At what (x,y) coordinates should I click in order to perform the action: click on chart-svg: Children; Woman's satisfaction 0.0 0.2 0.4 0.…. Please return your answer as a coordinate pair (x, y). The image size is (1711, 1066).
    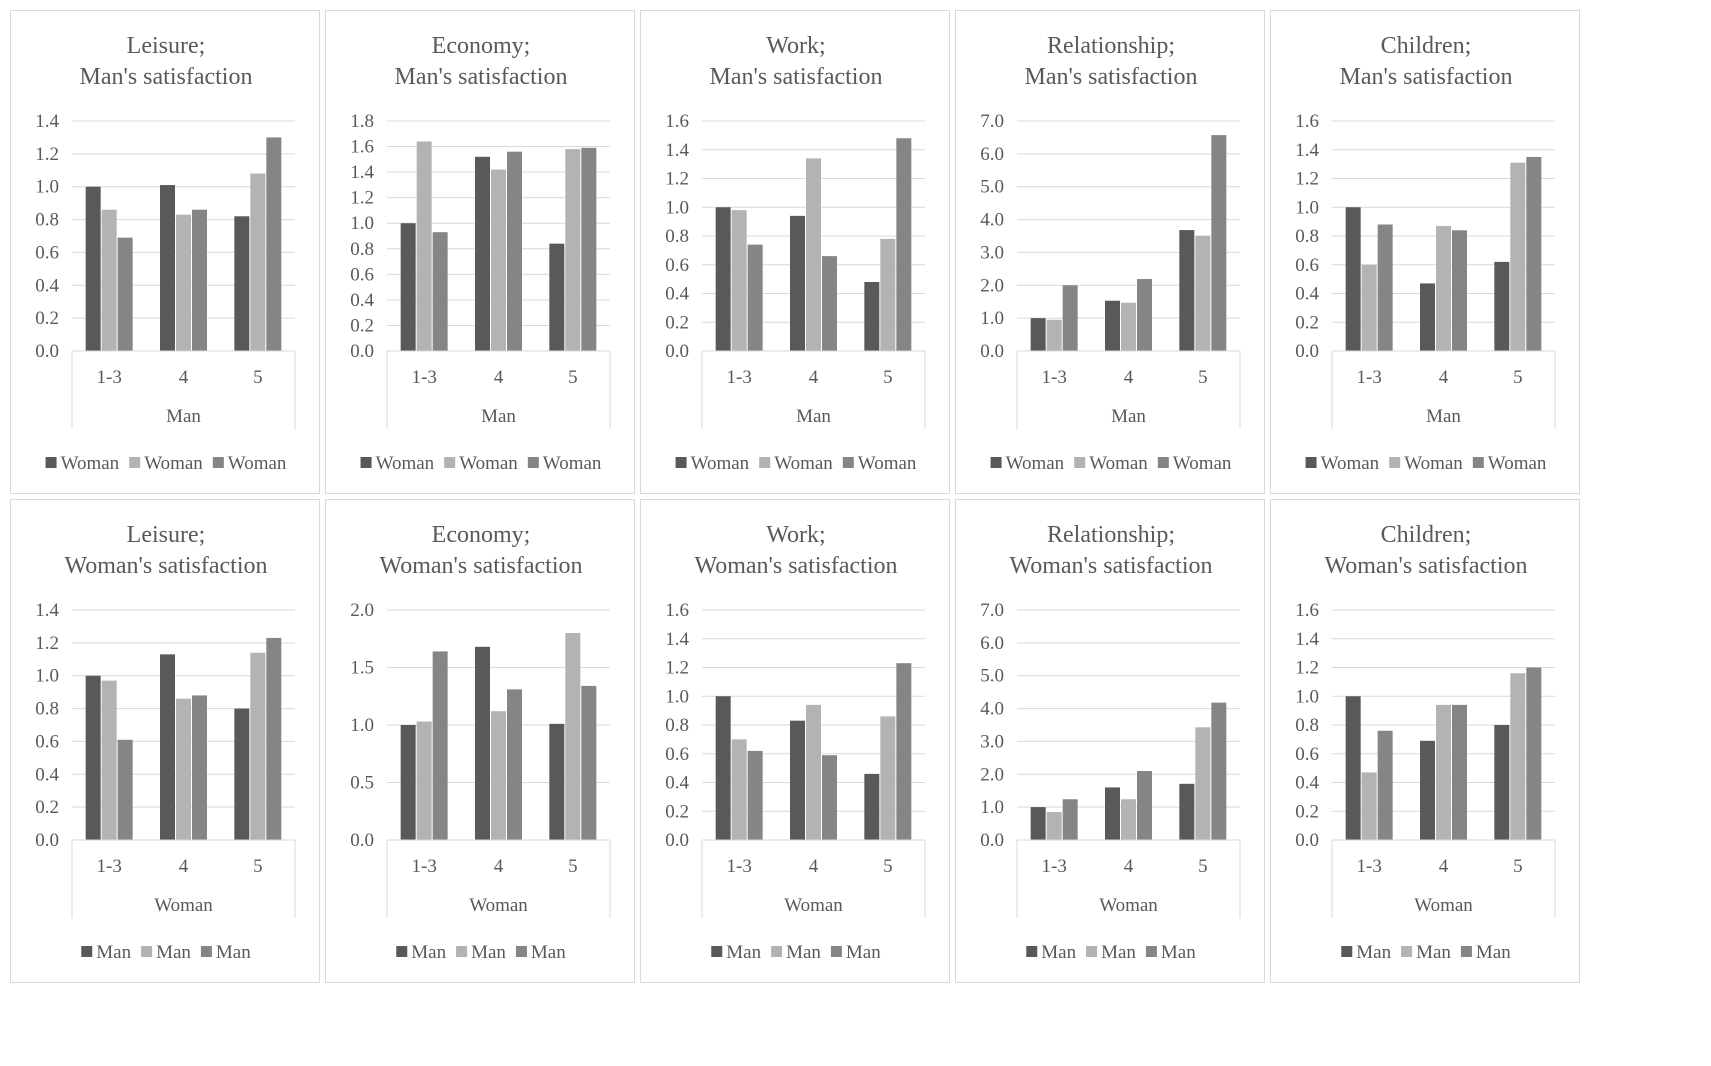
    Looking at the image, I should click on (1425, 742).